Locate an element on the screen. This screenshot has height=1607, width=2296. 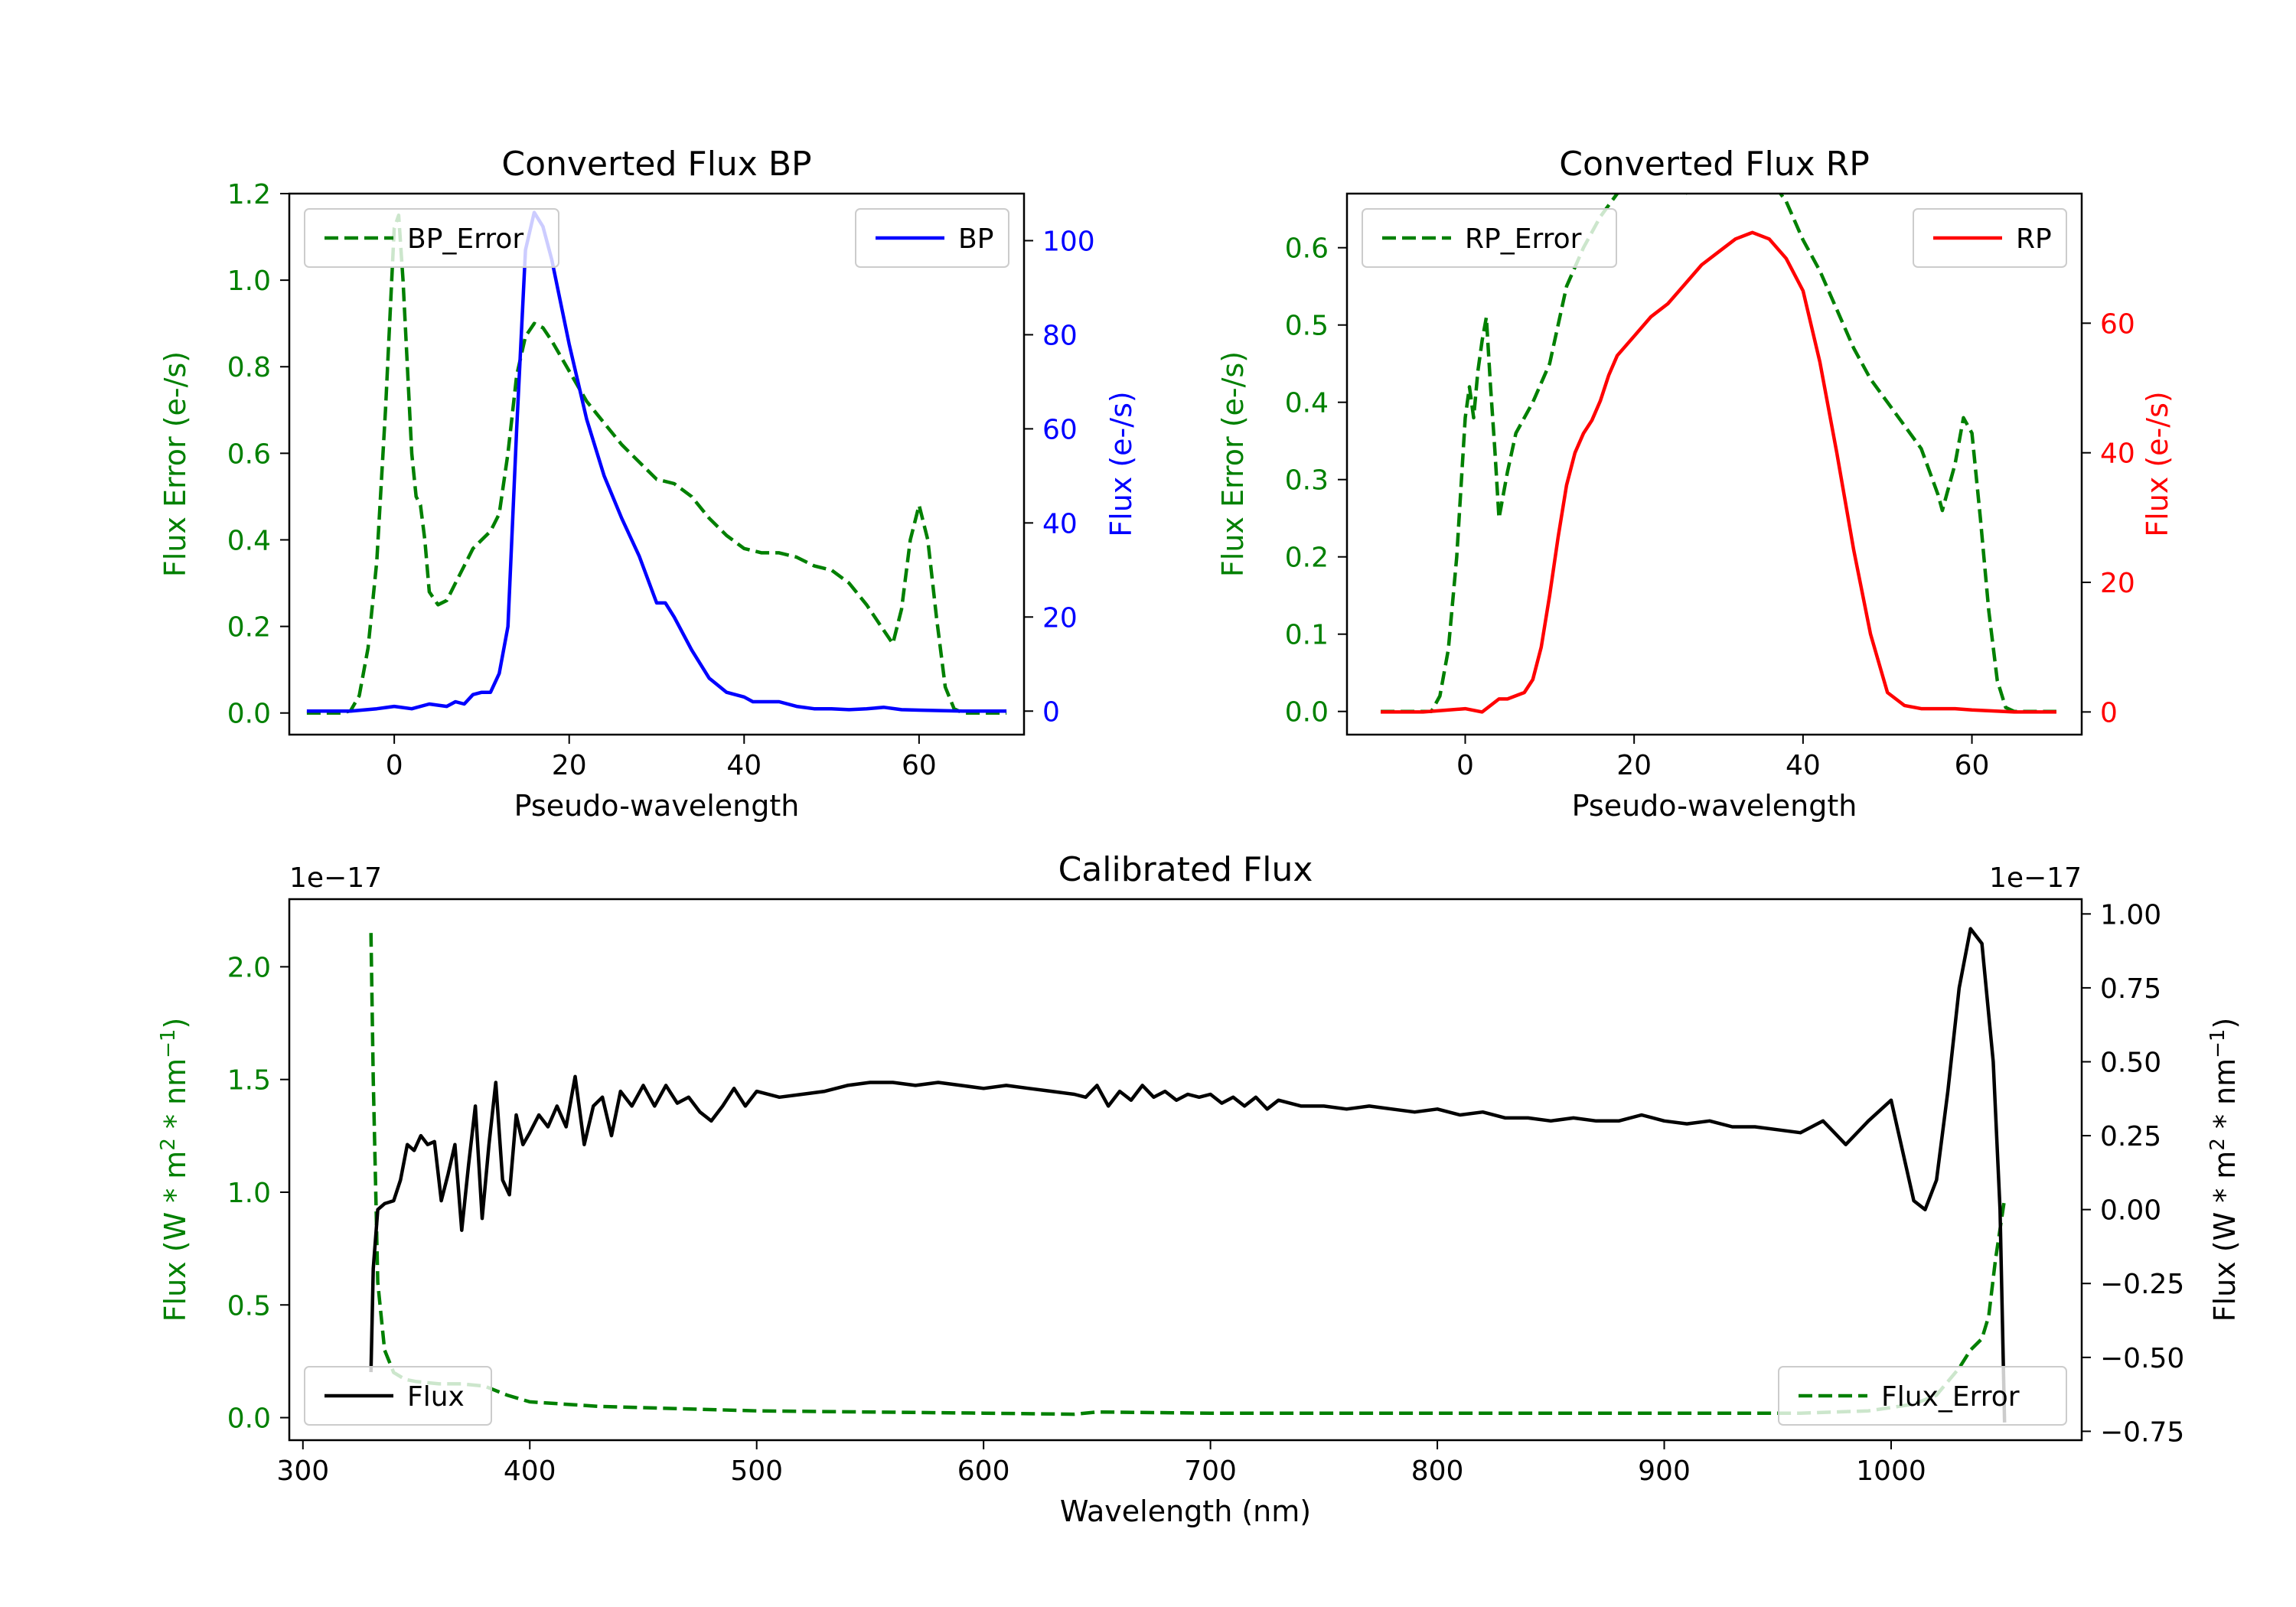
cal-y-left-tick-label: 0.5 is located at coordinates (249, 1306).